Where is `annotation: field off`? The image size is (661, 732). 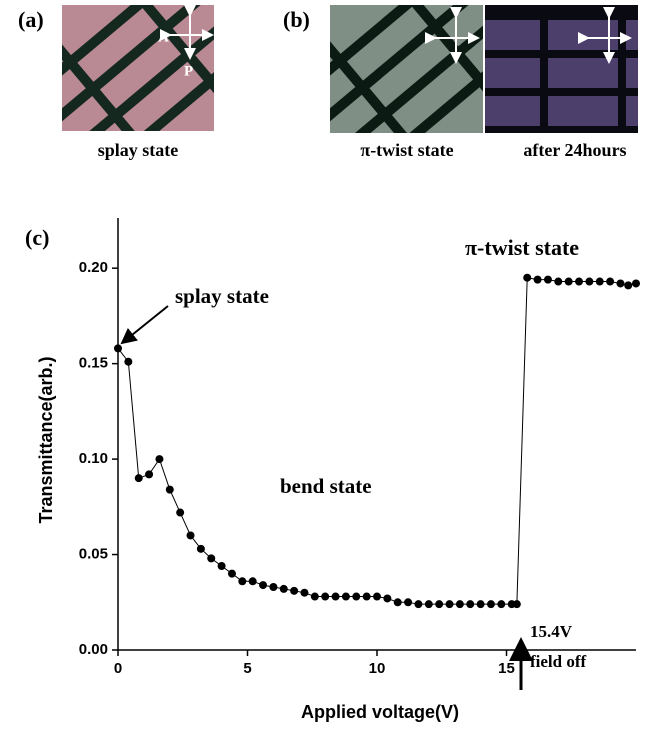 annotation: field off is located at coordinates (558, 661).